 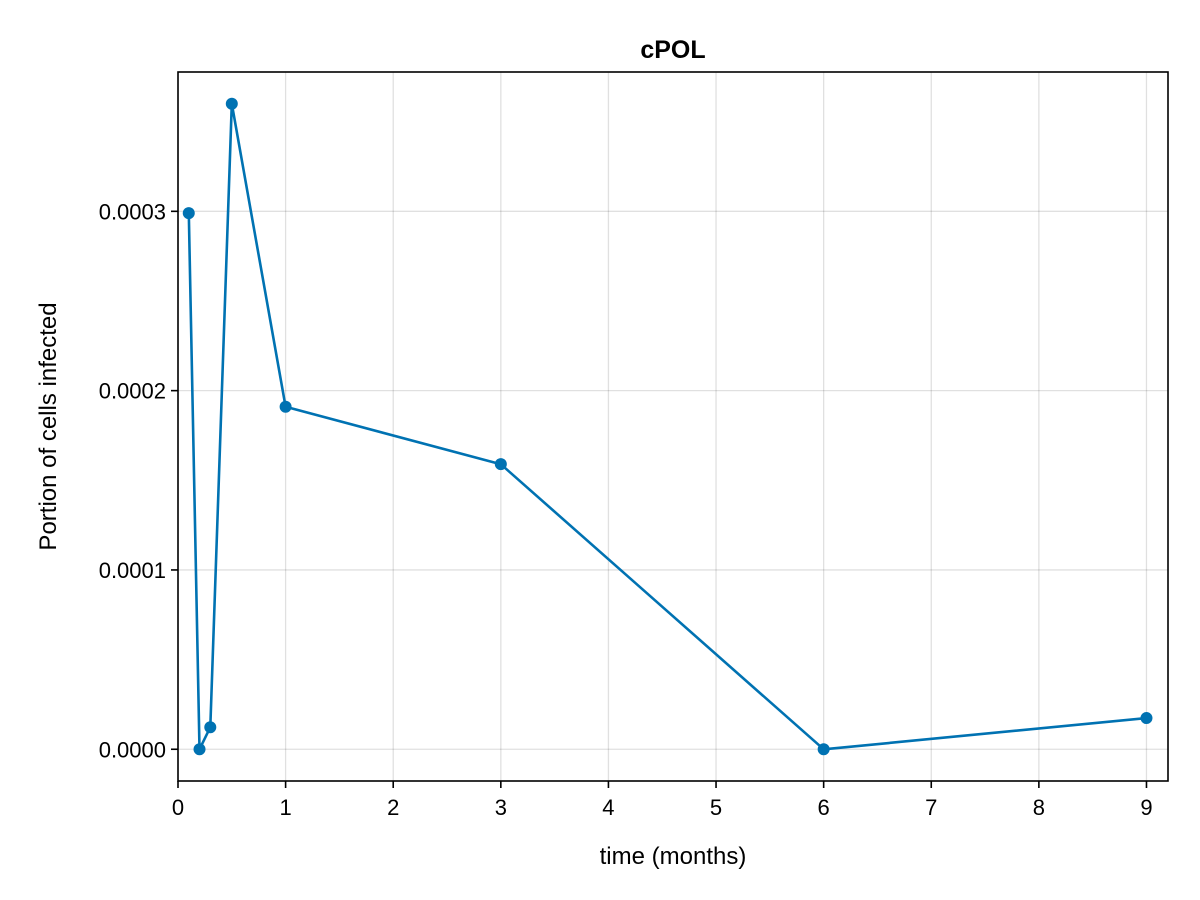 What do you see at coordinates (1146, 807) in the screenshot?
I see `x-tick-label: 9` at bounding box center [1146, 807].